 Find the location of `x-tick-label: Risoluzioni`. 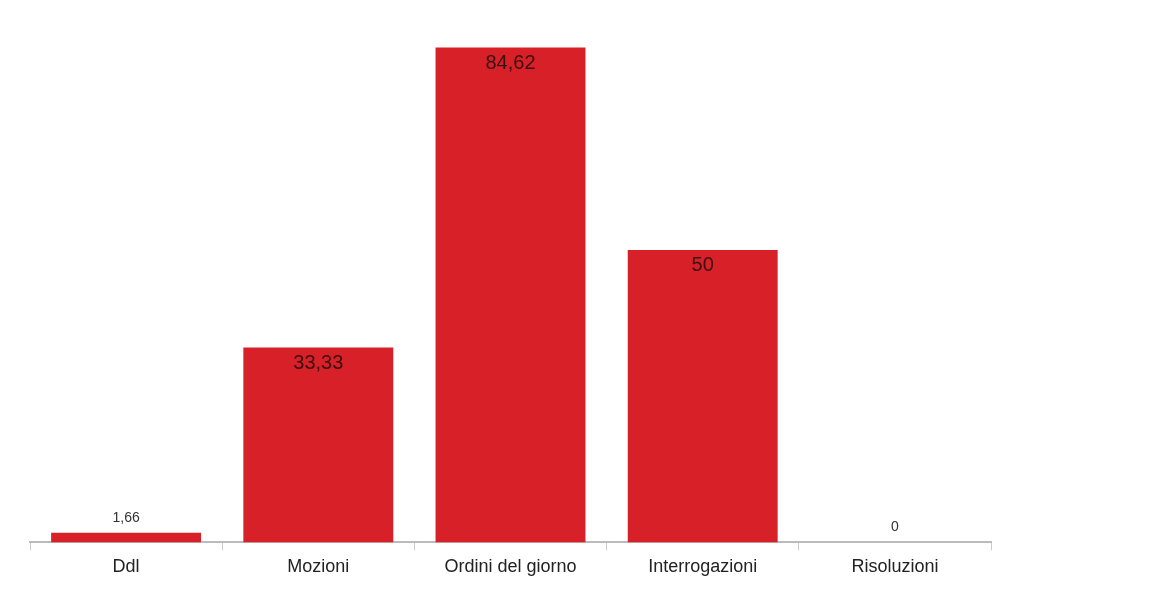

x-tick-label: Risoluzioni is located at coordinates (895, 566).